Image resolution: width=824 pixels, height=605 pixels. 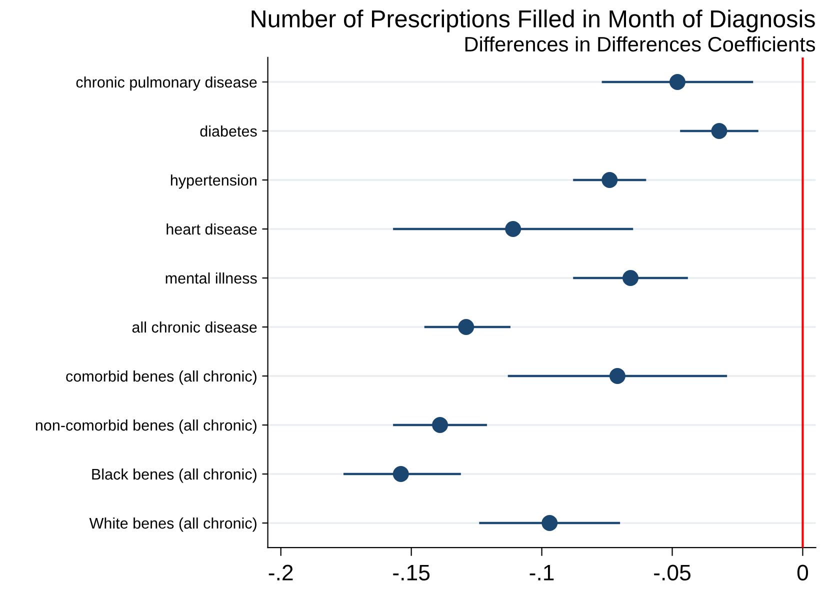 What do you see at coordinates (161, 377) in the screenshot?
I see `y-tick-label: comorbid benes (all chronic)` at bounding box center [161, 377].